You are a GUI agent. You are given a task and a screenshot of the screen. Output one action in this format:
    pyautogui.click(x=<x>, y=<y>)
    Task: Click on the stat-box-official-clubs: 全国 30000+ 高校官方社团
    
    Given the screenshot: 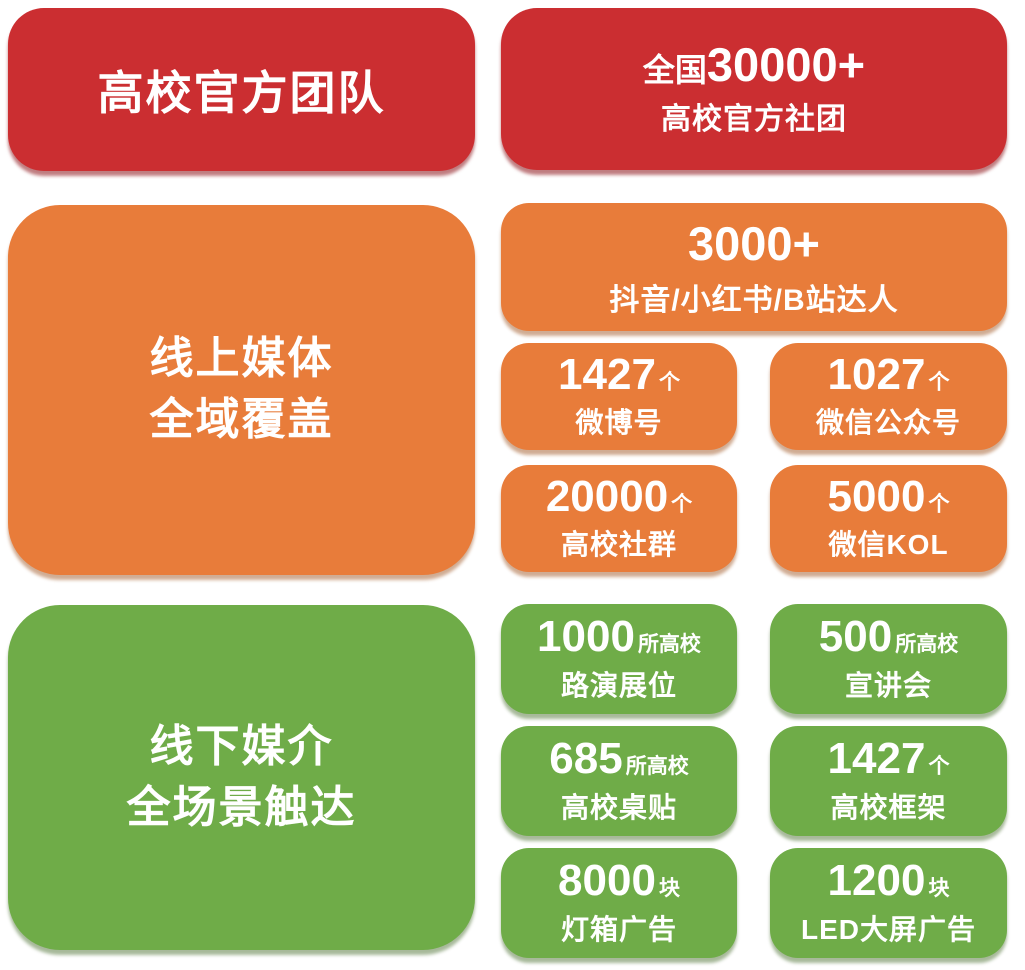 What is the action you would take?
    pyautogui.click(x=754, y=89)
    